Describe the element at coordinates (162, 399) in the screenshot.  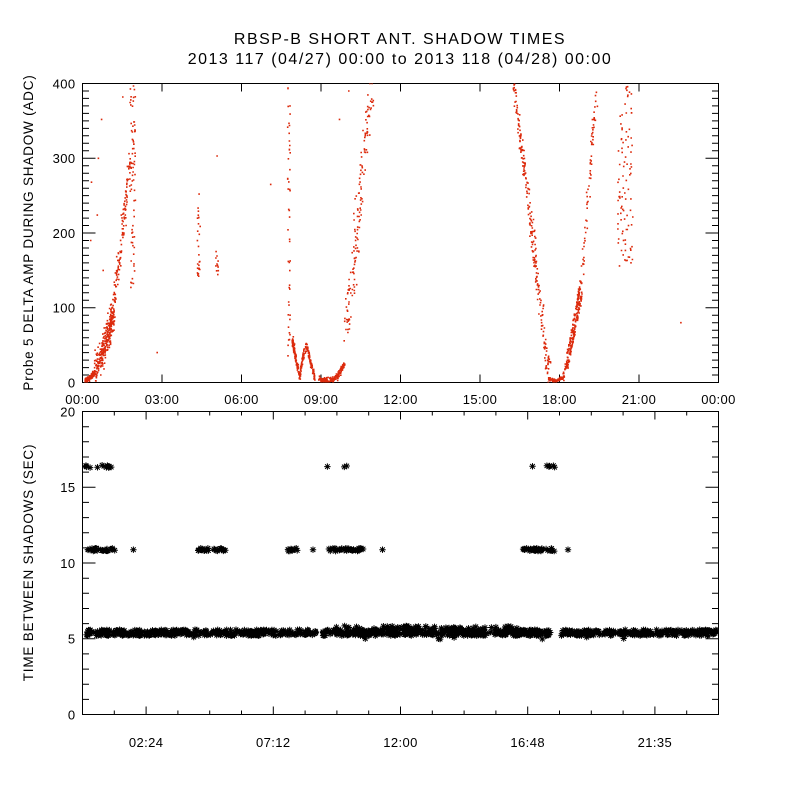
I see `top-x-tick-label: 03:00` at that location.